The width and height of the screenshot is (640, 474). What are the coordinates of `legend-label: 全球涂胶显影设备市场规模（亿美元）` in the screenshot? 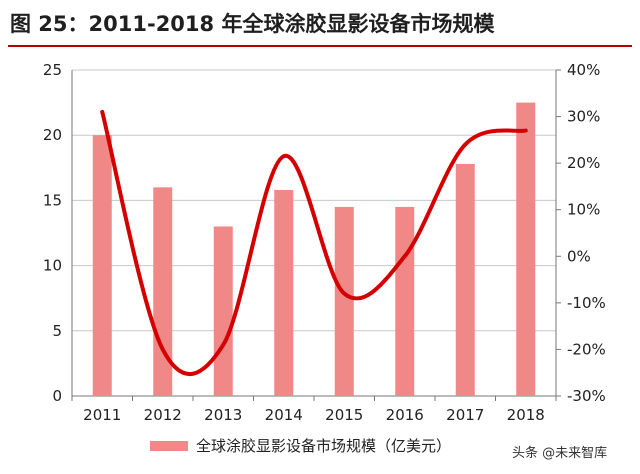 It's located at (323, 446).